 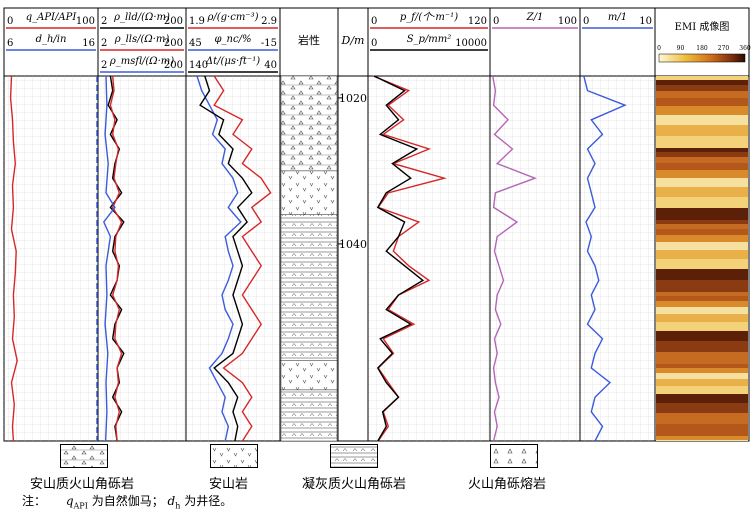 What do you see at coordinates (617, 258) in the screenshot?
I see `grid-m` at bounding box center [617, 258].